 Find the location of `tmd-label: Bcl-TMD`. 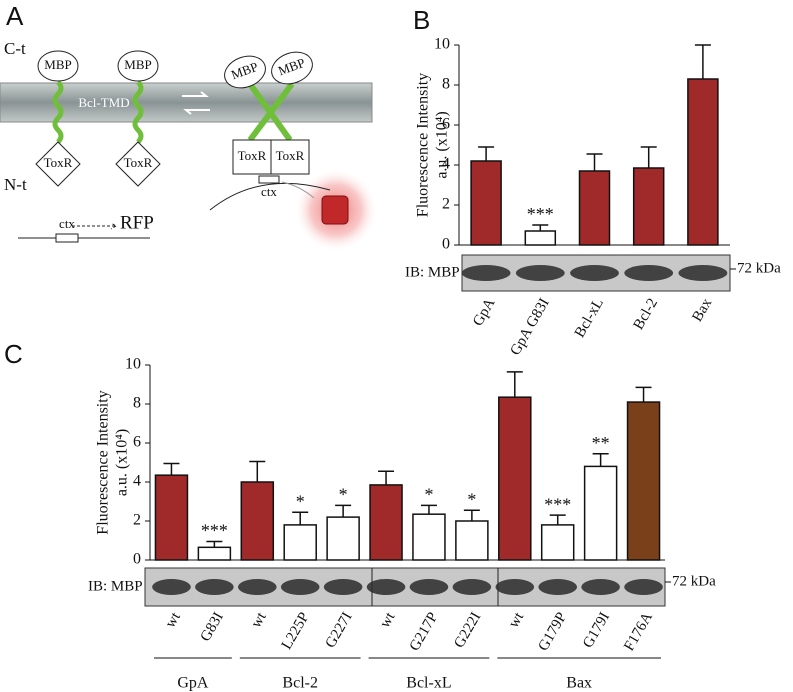

tmd-label: Bcl-TMD is located at coordinates (103, 102).